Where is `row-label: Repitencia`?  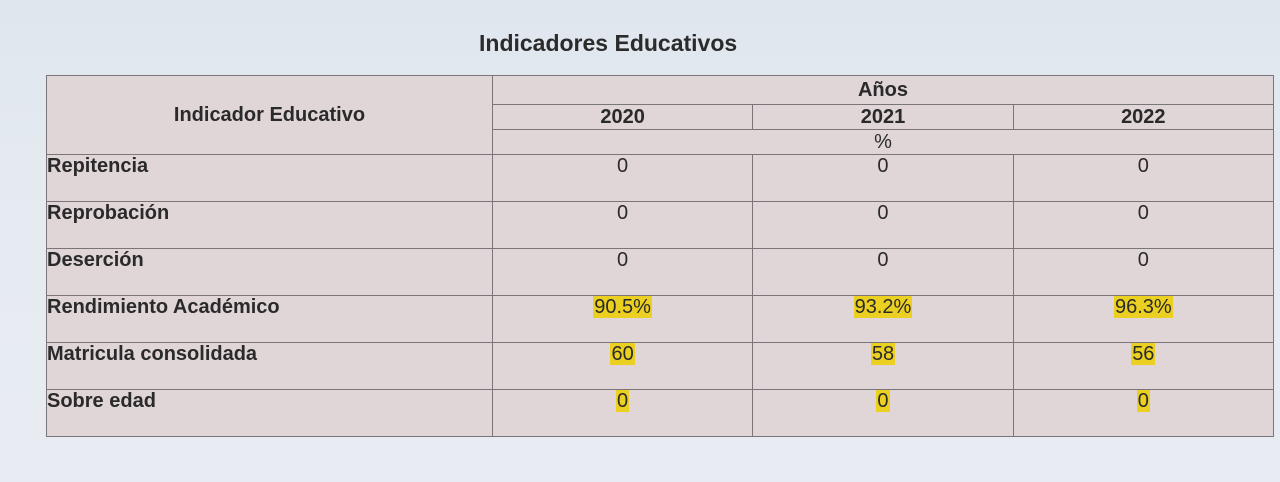 row-label: Repitencia is located at coordinates (269, 178).